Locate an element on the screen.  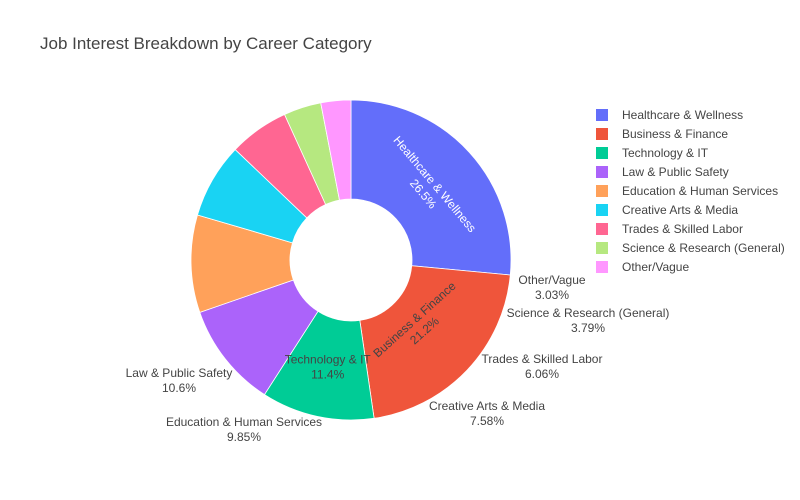
slice-label-percent: 6.06% is located at coordinates (542, 374).